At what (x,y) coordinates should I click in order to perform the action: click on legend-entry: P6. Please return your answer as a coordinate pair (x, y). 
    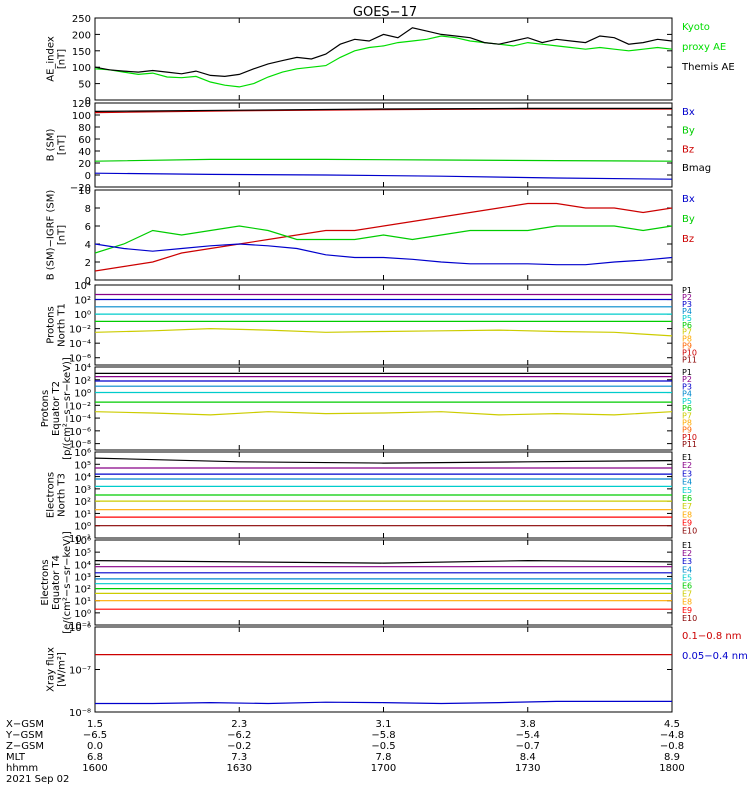
    Looking at the image, I should click on (687, 325).